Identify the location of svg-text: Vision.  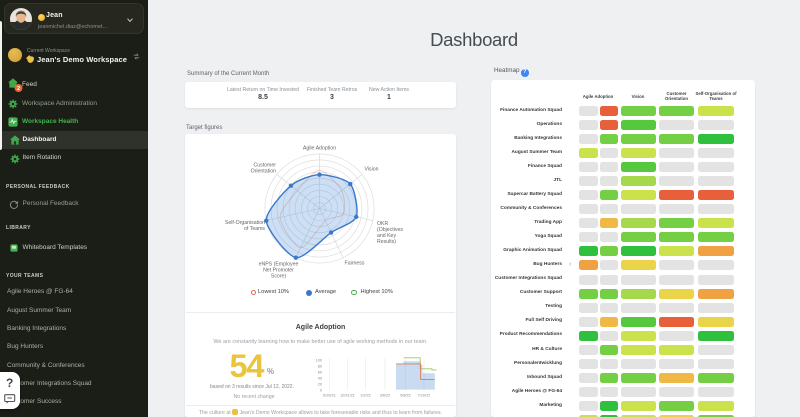
(371, 170).